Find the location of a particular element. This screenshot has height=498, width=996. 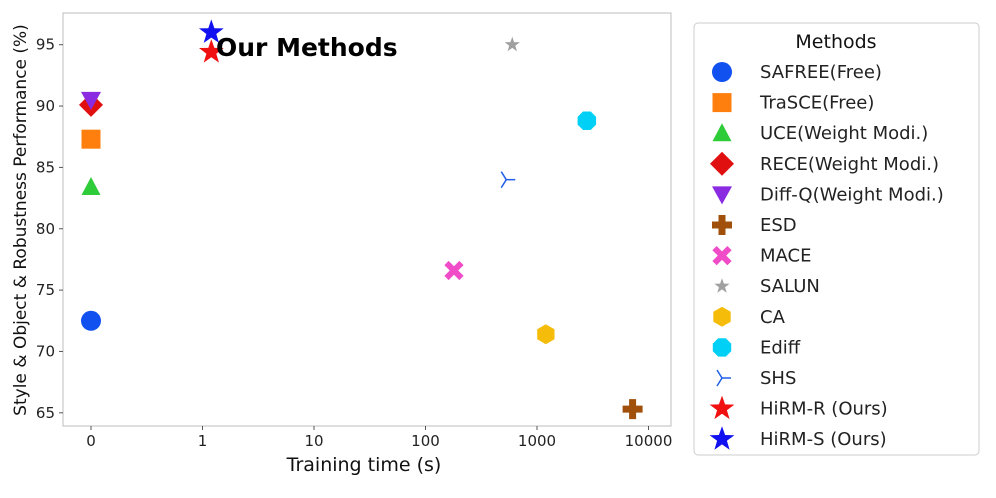

legend-label: RECE(Weight Modi.) is located at coordinates (849, 164).